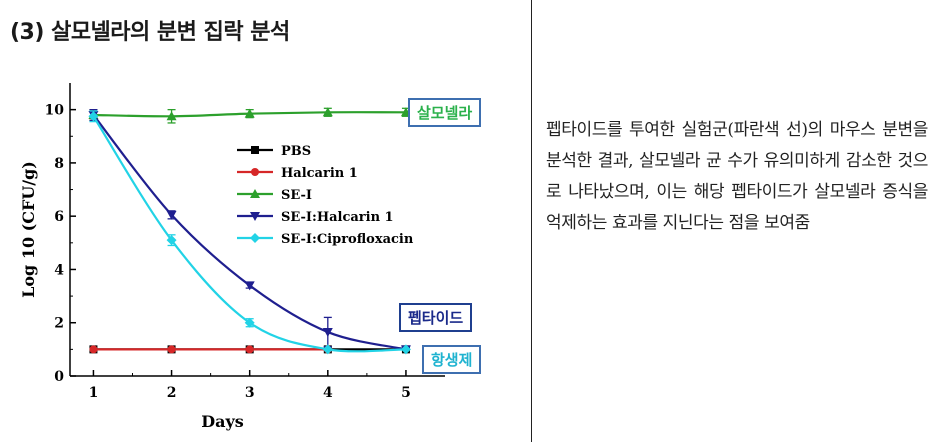 Image resolution: width=933 pixels, height=442 pixels. Describe the element at coordinates (406, 393) in the screenshot. I see `x-tick-label: 5` at that location.